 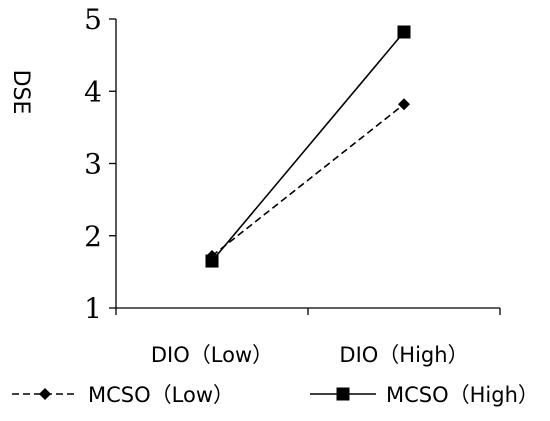 What do you see at coordinates (45, 394) in the screenshot?
I see `legend-marker-diamond` at bounding box center [45, 394].